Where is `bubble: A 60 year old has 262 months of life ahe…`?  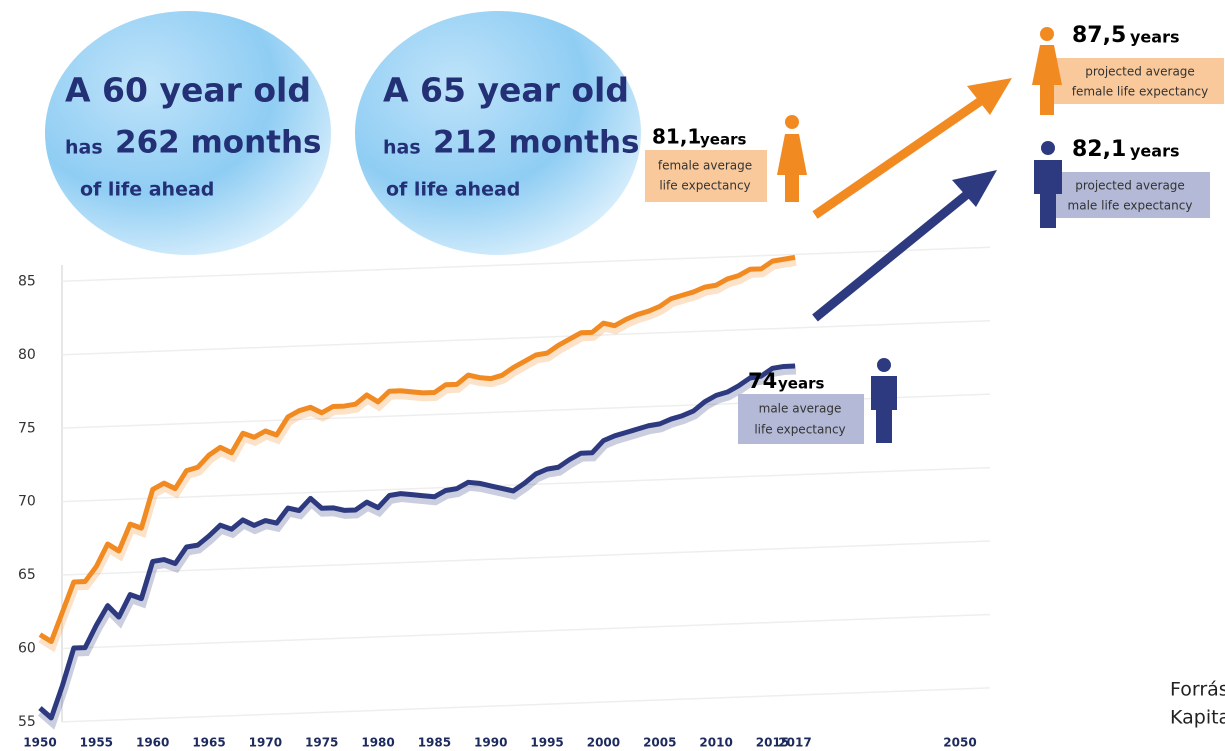
bubble: A 60 year old has 262 months of life ahe… is located at coordinates (188, 133).